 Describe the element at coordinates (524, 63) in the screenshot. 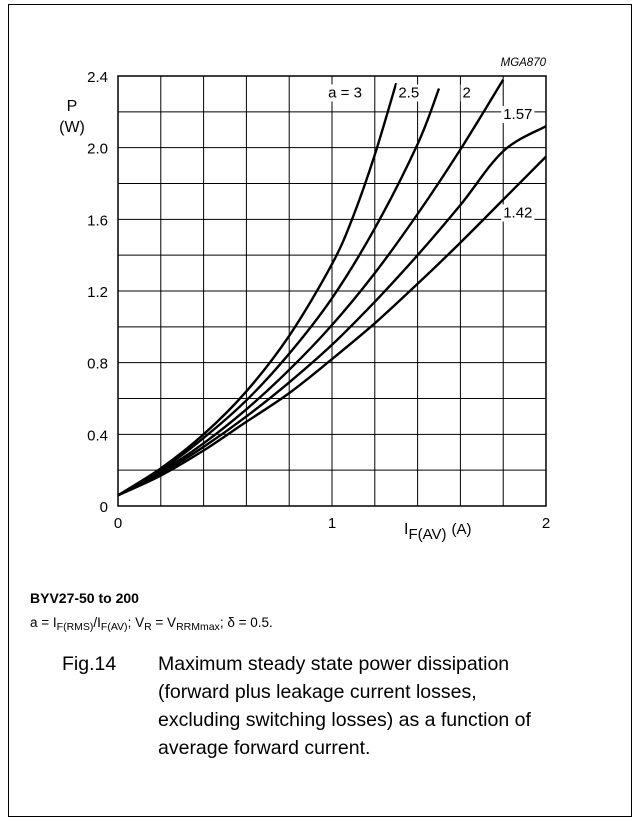

I see `figure-code: MGA870` at that location.